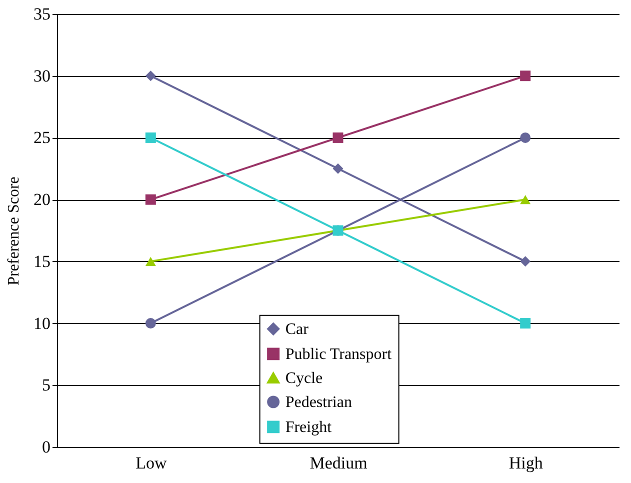 This screenshot has height=483, width=631. Describe the element at coordinates (42, 323) in the screenshot. I see `y-tick-label: 10` at that location.